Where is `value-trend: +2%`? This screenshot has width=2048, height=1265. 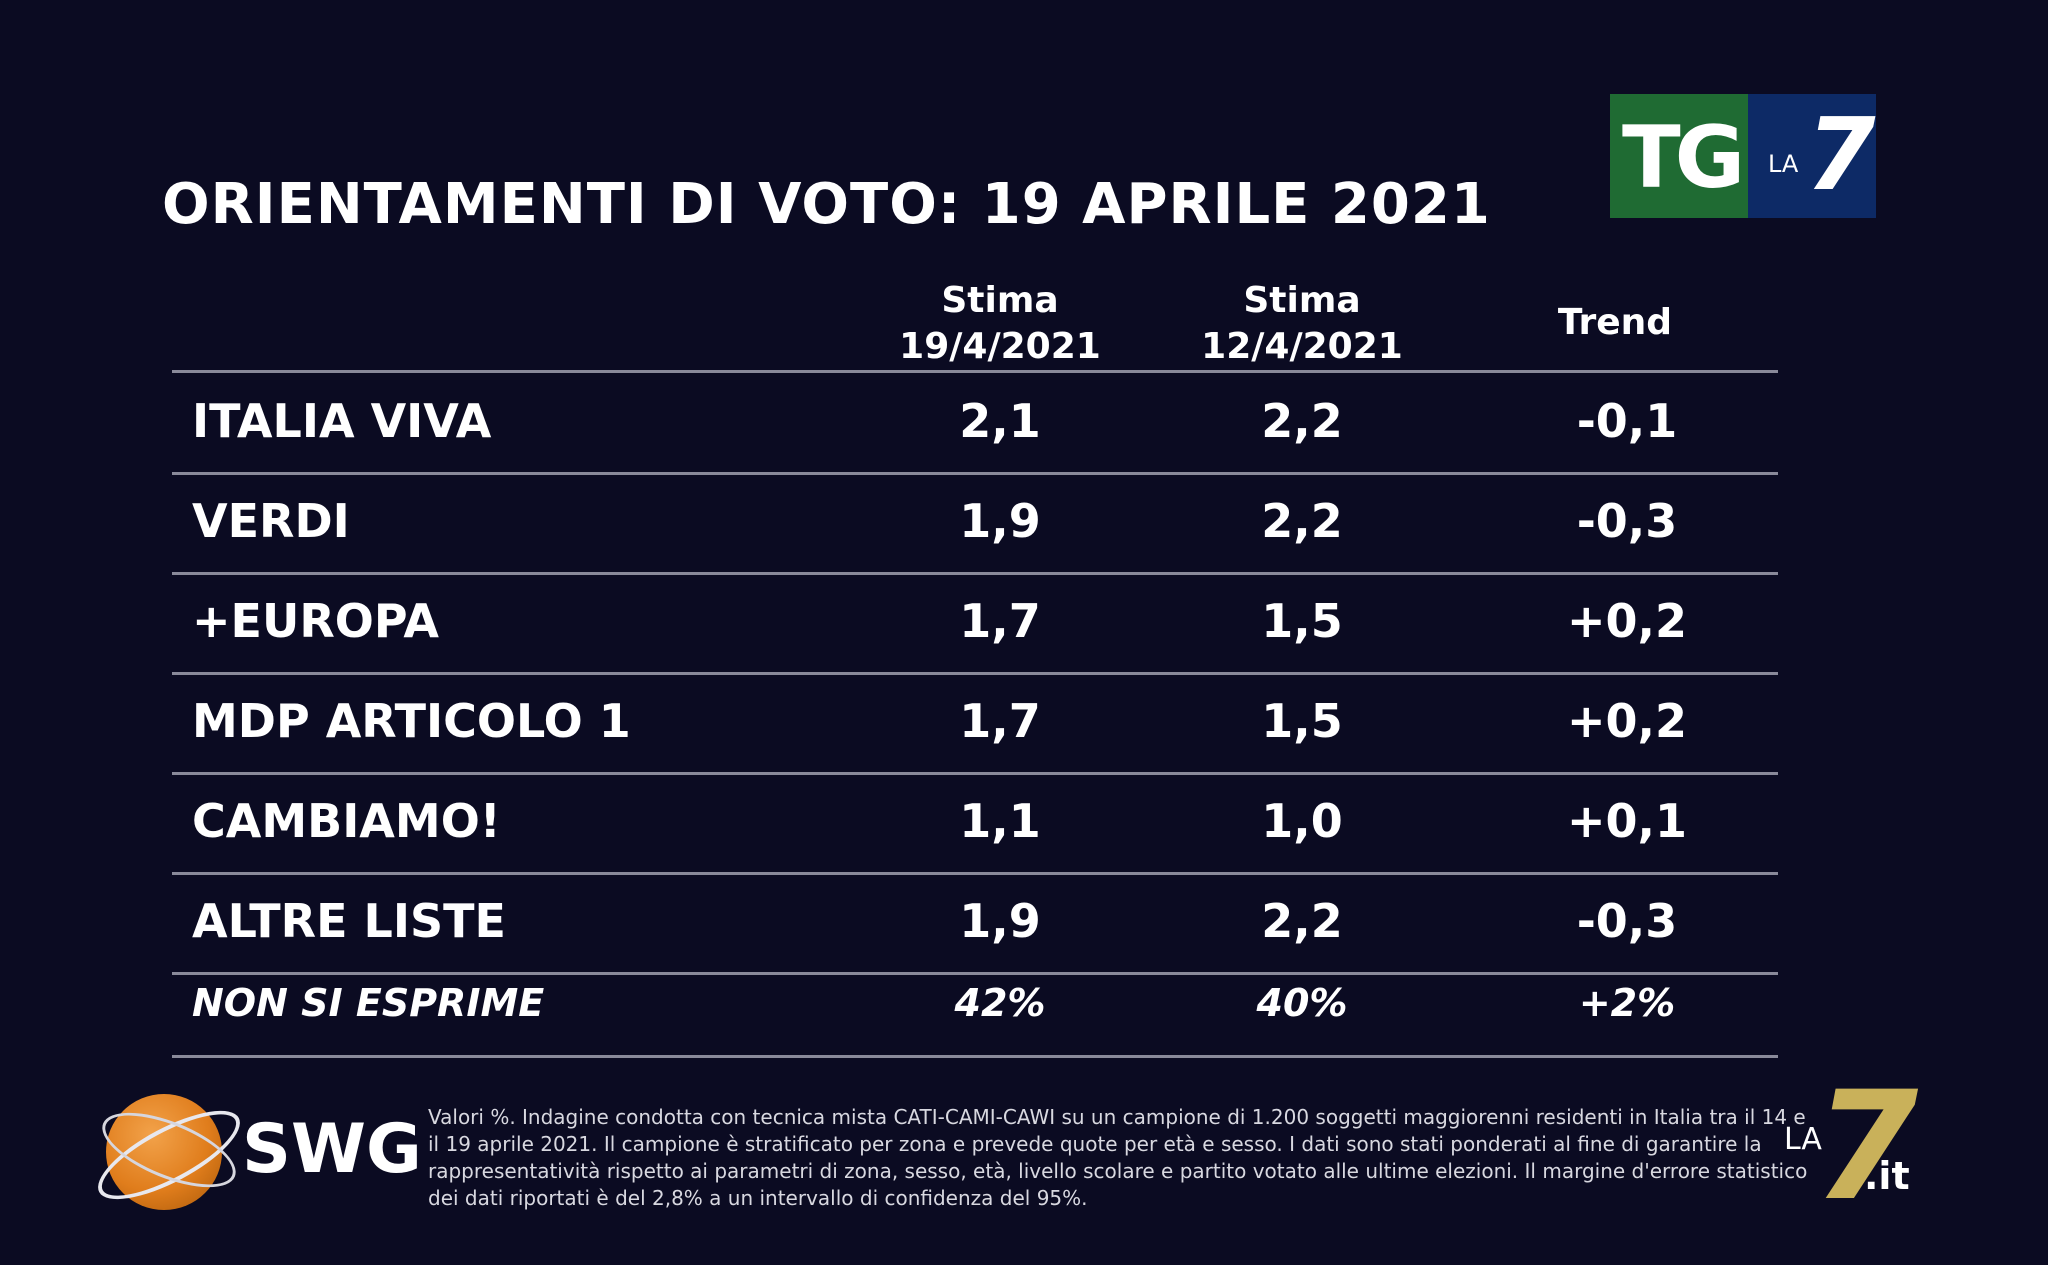 value-trend: +2% is located at coordinates (1627, 1003).